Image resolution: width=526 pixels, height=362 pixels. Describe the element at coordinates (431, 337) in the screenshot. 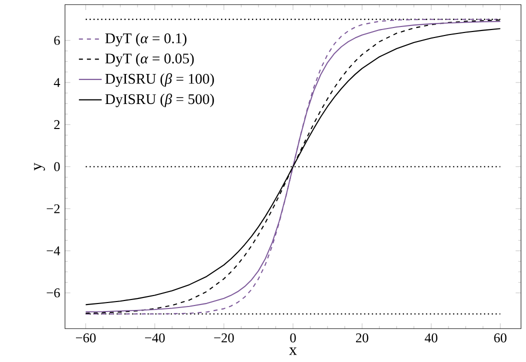

I see `x-tick-label: 40` at that location.